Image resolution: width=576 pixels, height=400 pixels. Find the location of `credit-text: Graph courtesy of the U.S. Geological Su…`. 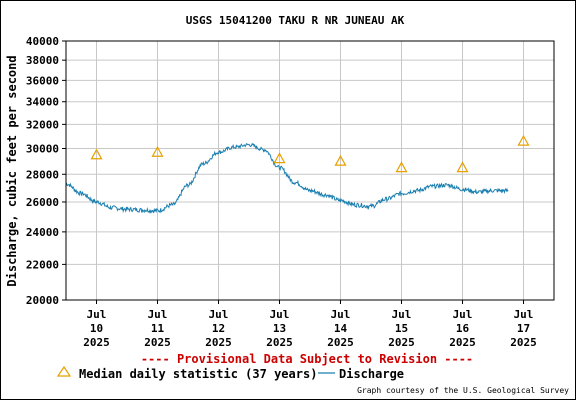

credit-text: Graph courtesy of the U.S. Geological Su… is located at coordinates (463, 390).